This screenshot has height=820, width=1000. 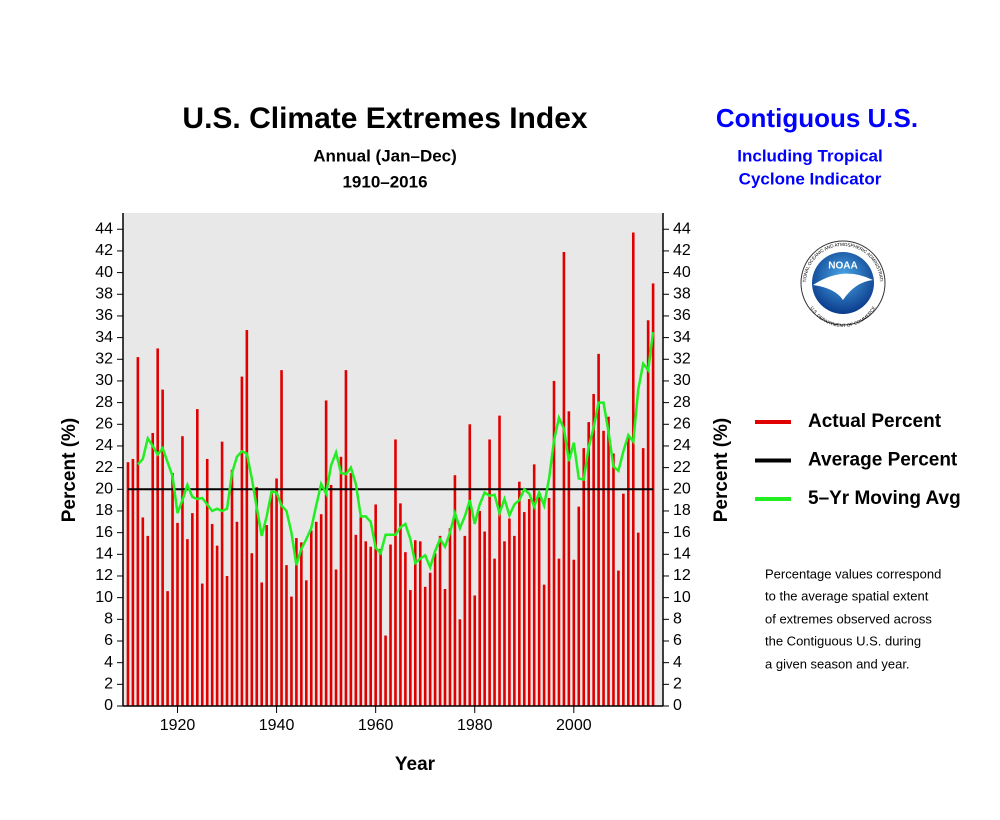 What do you see at coordinates (847, 595) in the screenshot?
I see `note: to the average spatial extent` at bounding box center [847, 595].